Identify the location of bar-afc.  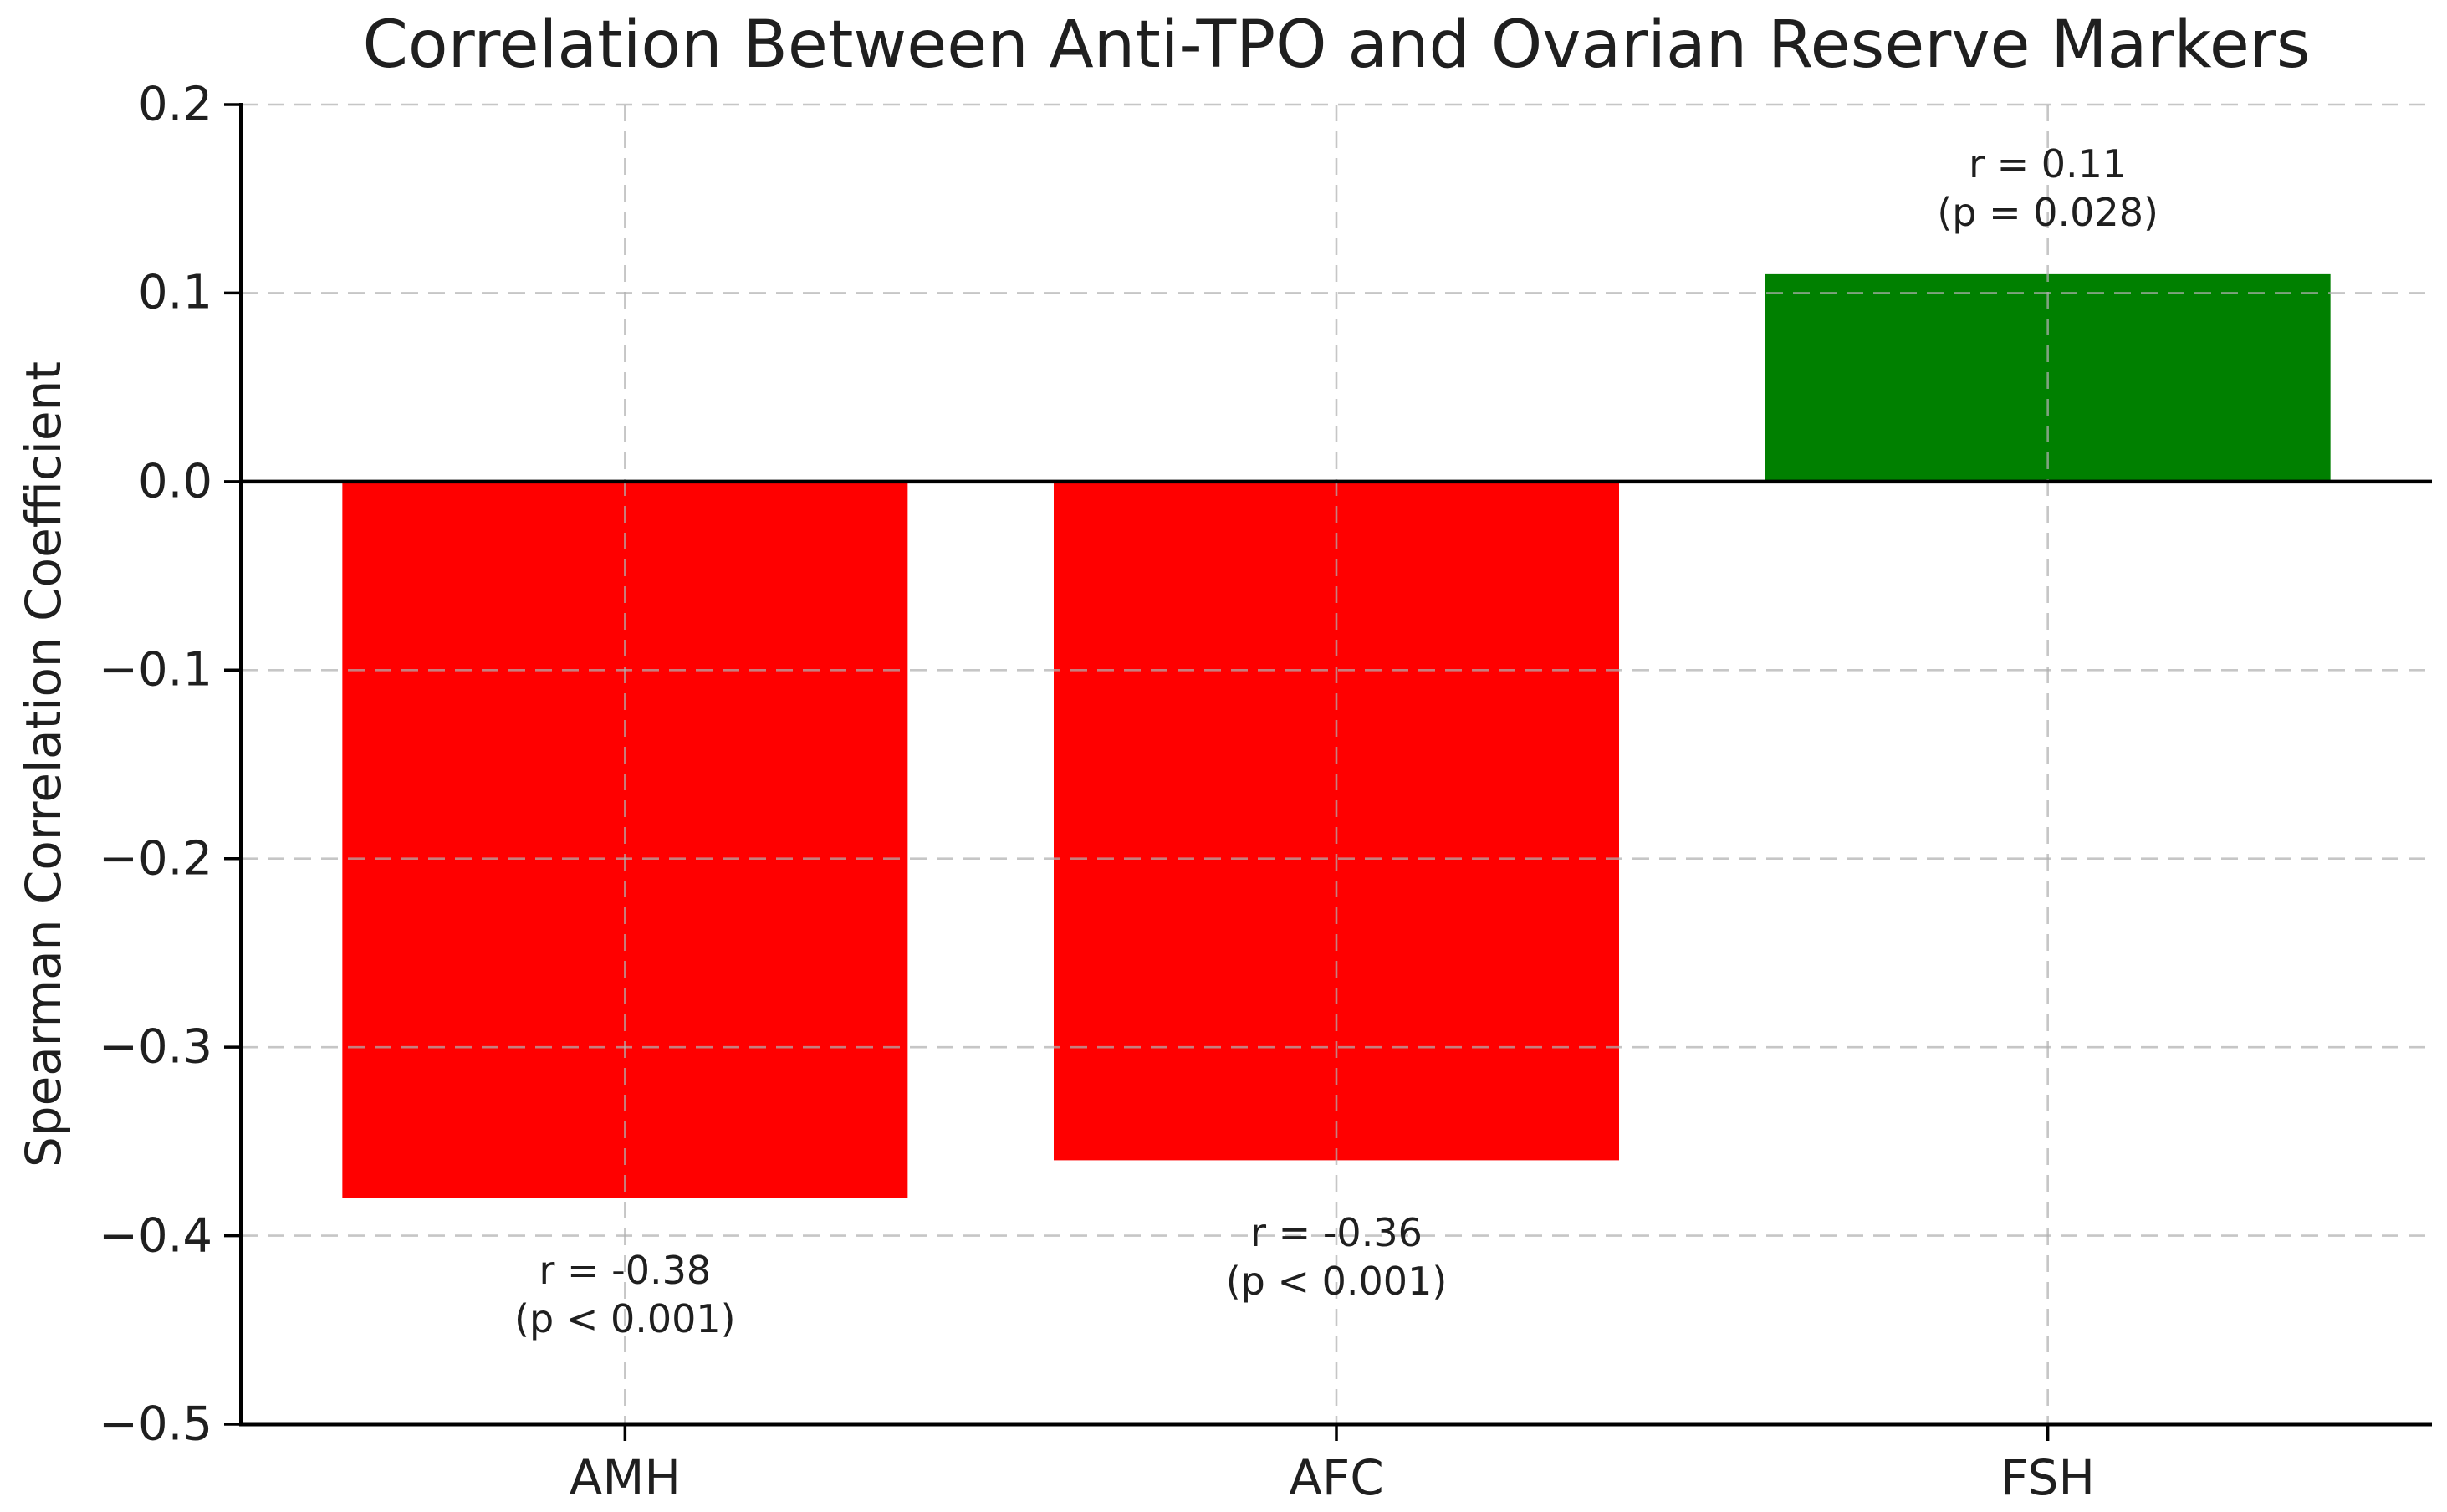
(1336, 821).